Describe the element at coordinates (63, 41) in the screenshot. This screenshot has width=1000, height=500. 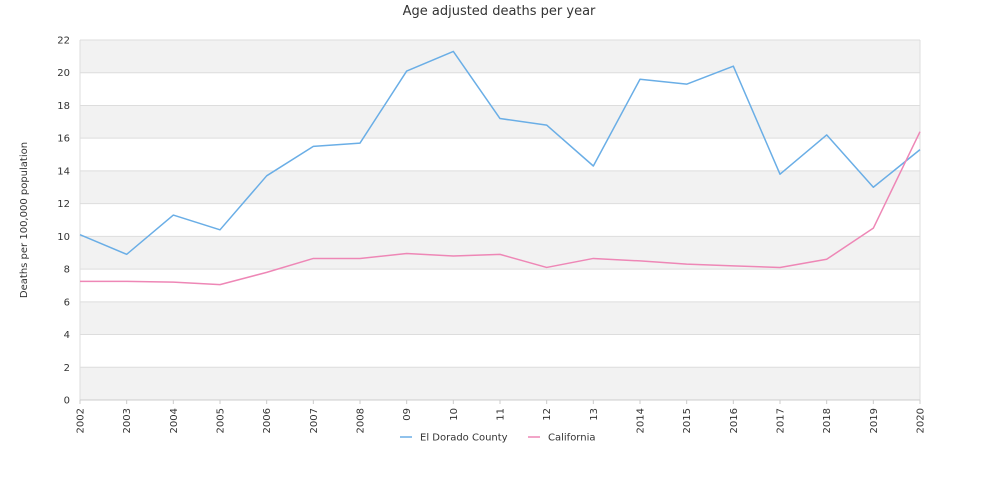
I see `y-tick-label: 22` at that location.